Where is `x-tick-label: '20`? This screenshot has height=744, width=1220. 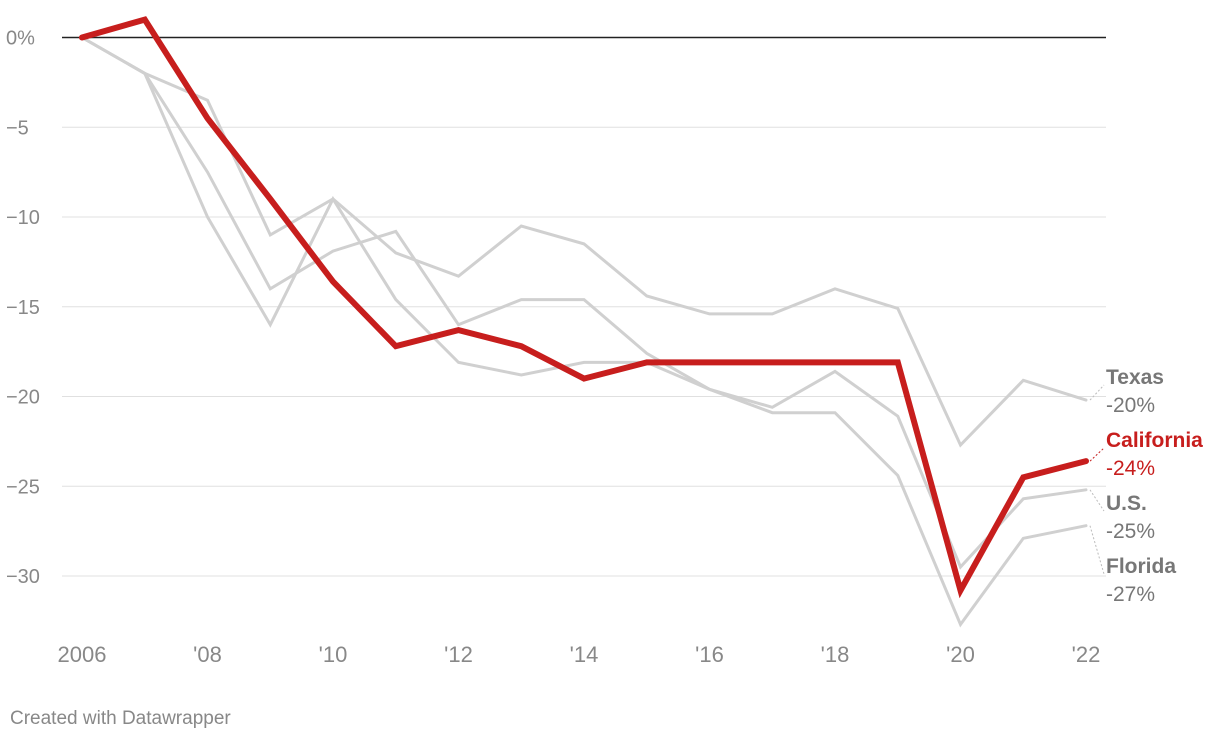
x-tick-label: '20 is located at coordinates (960, 654).